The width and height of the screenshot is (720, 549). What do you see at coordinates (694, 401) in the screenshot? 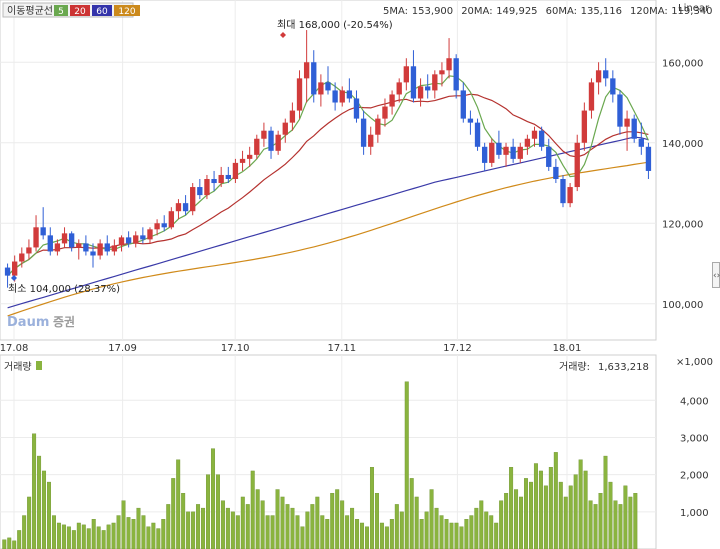
I see `volume-tick-label: 4,000` at bounding box center [694, 401].